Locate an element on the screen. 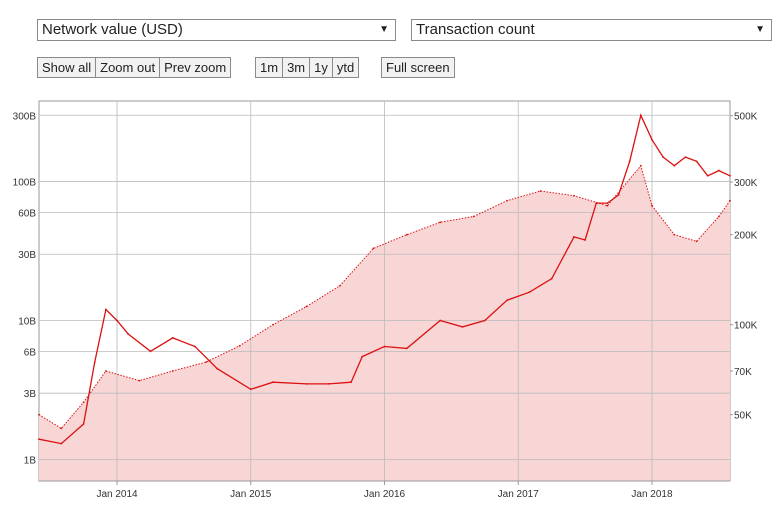 Image resolution: width=779 pixels, height=510 pixels. zoom-out-button: Zoom out is located at coordinates (128, 67).